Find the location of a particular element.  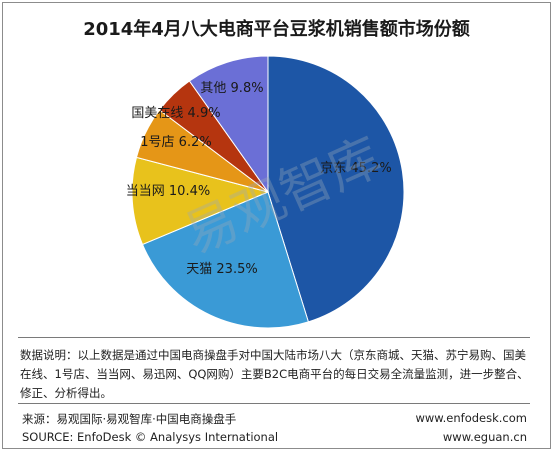

slice-label-1: 天猫 23.5% is located at coordinates (221, 269).